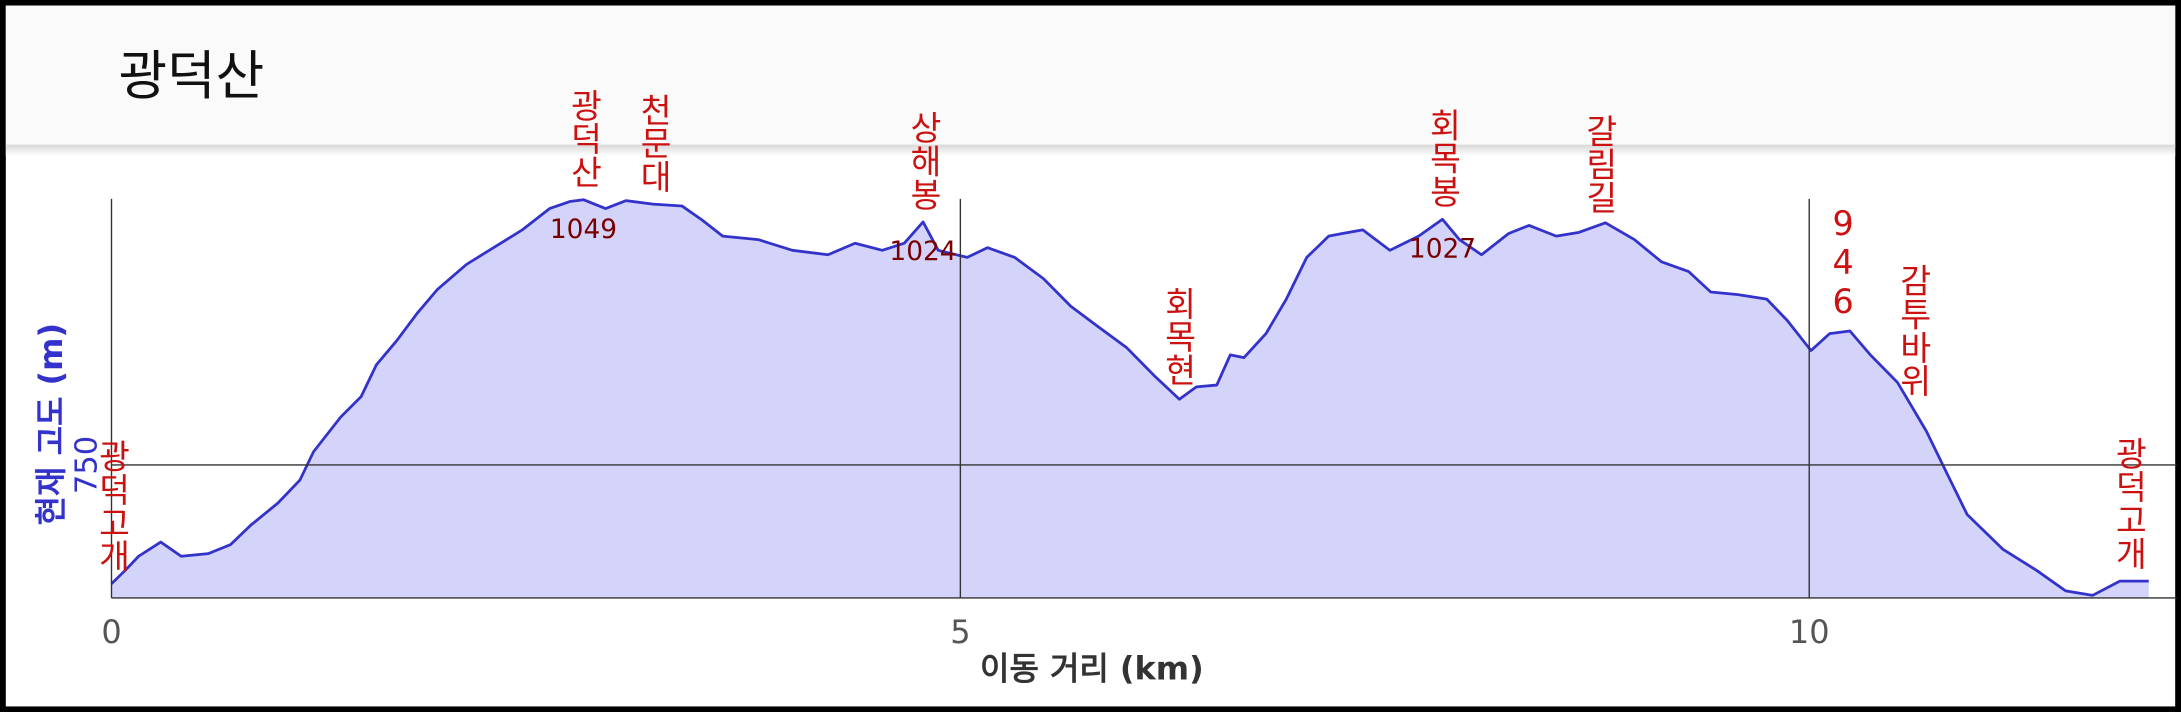 The width and height of the screenshot is (2181, 712). Describe the element at coordinates (653, 143) in the screenshot. I see `peak-label: 천문대` at that location.